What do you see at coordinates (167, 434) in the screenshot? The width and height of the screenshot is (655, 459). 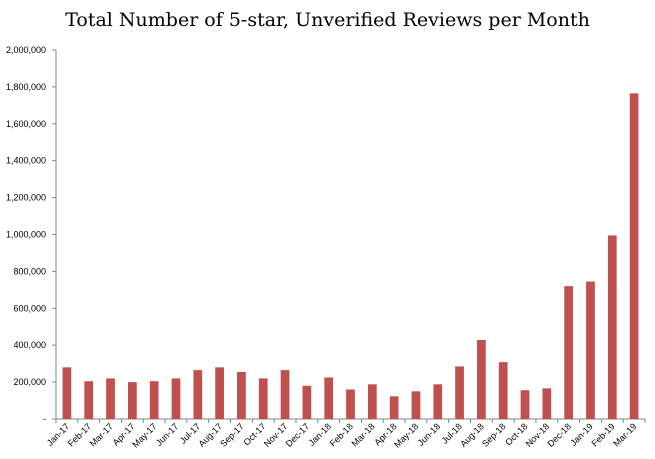 I see `x-tick-label: Jun-17` at bounding box center [167, 434].